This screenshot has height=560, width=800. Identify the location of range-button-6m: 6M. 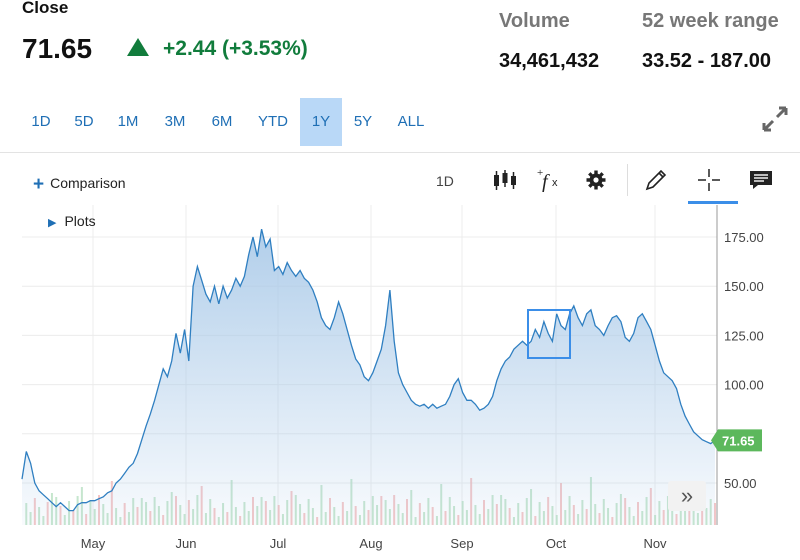
(222, 121).